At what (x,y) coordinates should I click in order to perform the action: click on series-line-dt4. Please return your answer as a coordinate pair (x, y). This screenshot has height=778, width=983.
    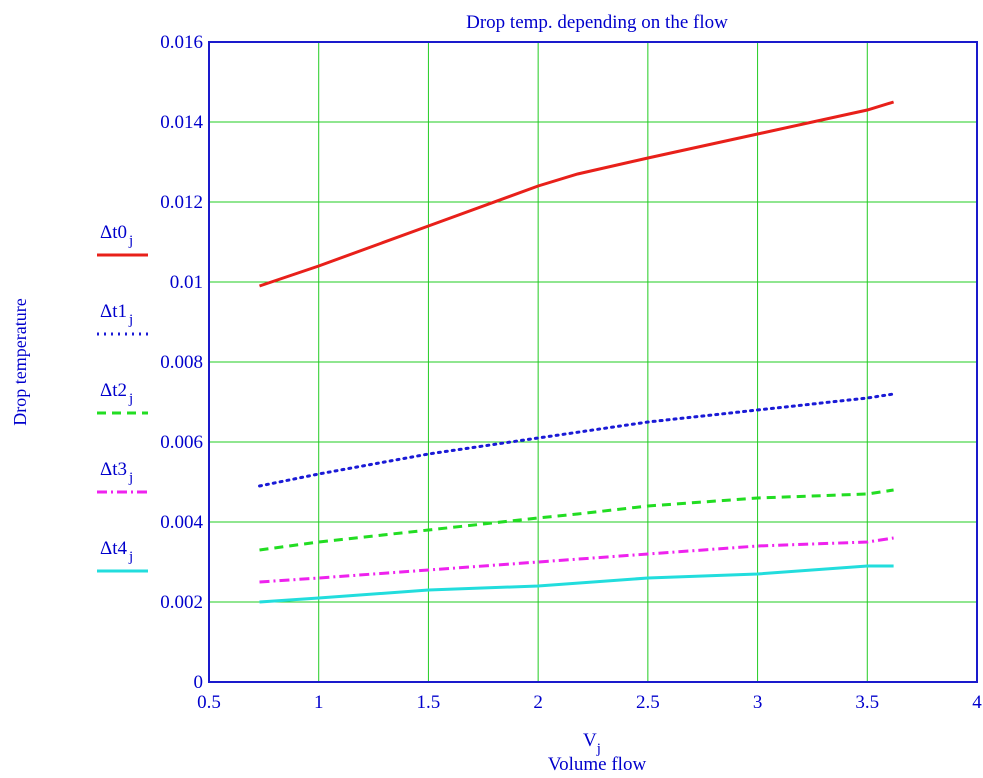
    Looking at the image, I should click on (576, 584).